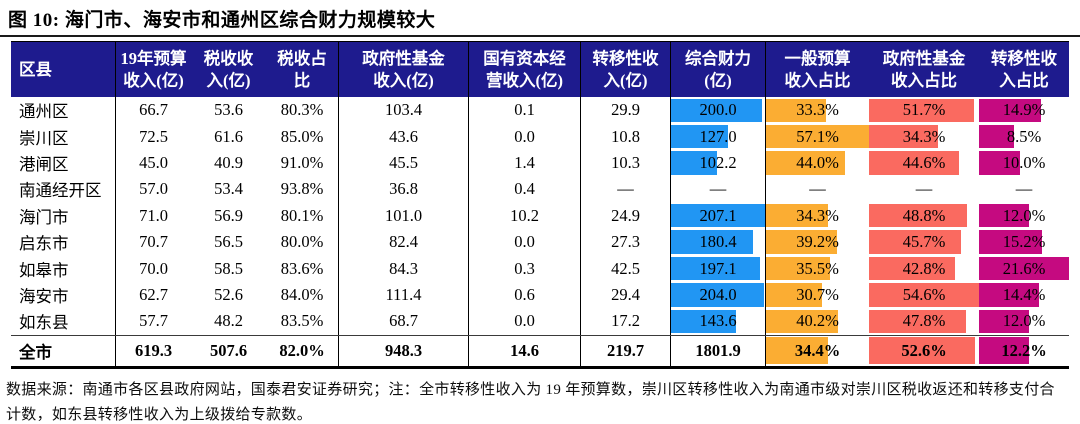  What do you see at coordinates (524, 215) in the screenshot?
I see `cell-text: 10.2` at bounding box center [524, 215].